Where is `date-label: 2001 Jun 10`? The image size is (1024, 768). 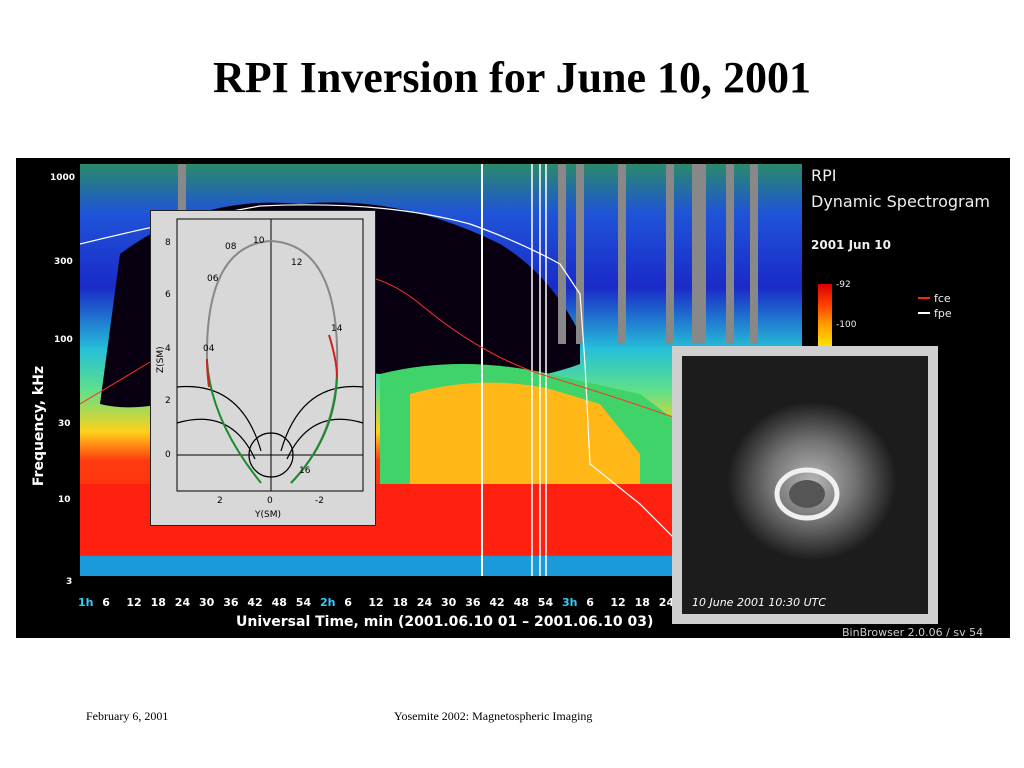
date-label: 2001 Jun 10 is located at coordinates (851, 245).